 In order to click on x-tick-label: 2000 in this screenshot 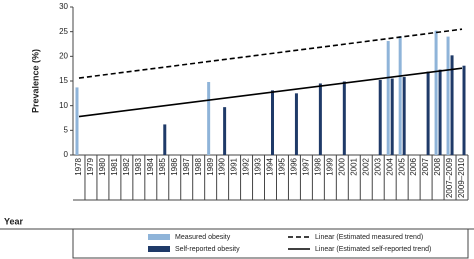, I will do `click(341, 166)`.